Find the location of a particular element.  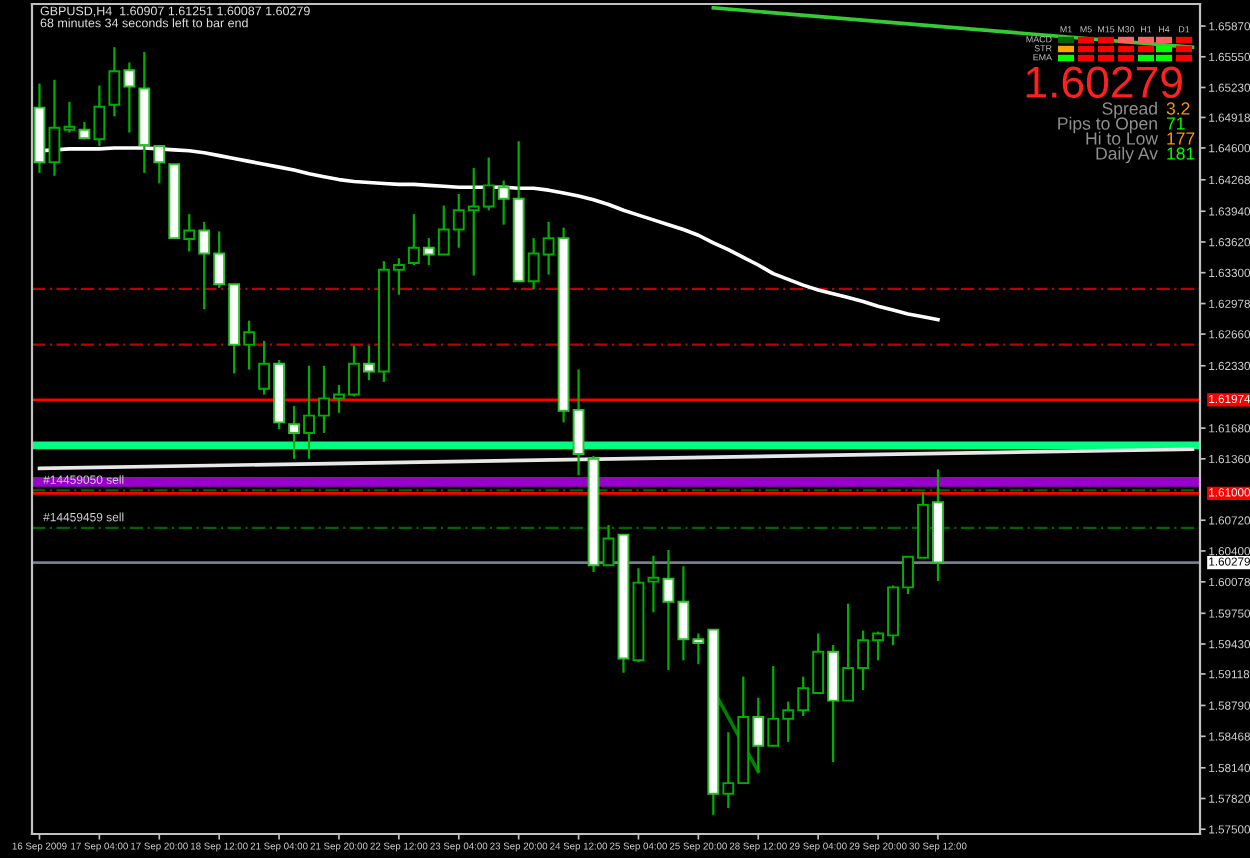

annotation: Daily Av is located at coordinates (1127, 155).